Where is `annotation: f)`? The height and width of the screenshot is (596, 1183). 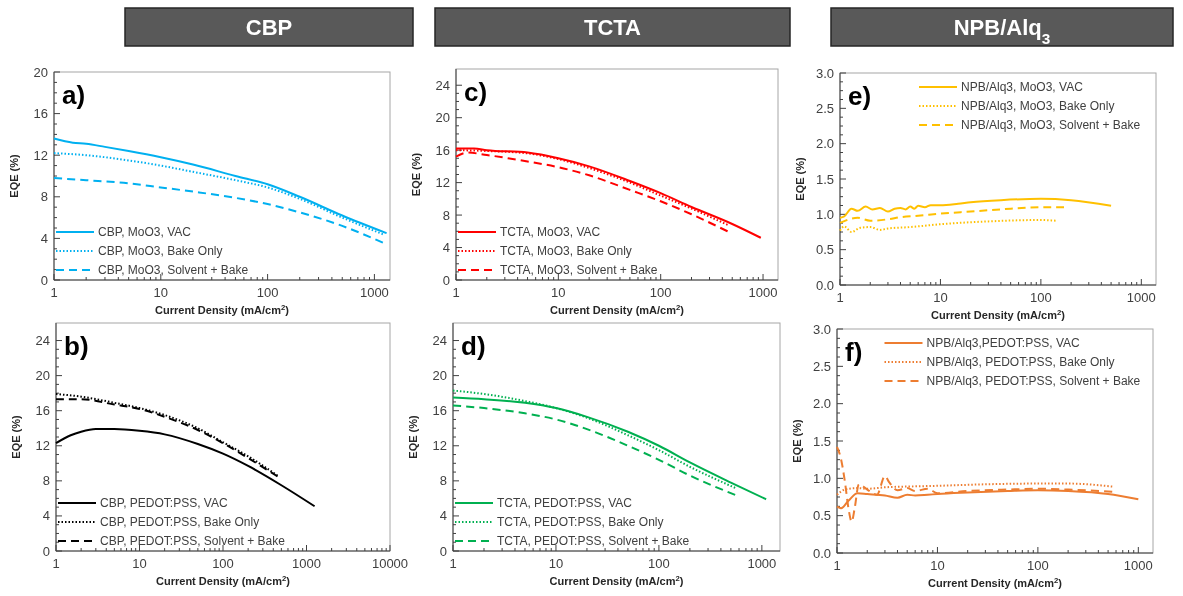 annotation: f) is located at coordinates (854, 352).